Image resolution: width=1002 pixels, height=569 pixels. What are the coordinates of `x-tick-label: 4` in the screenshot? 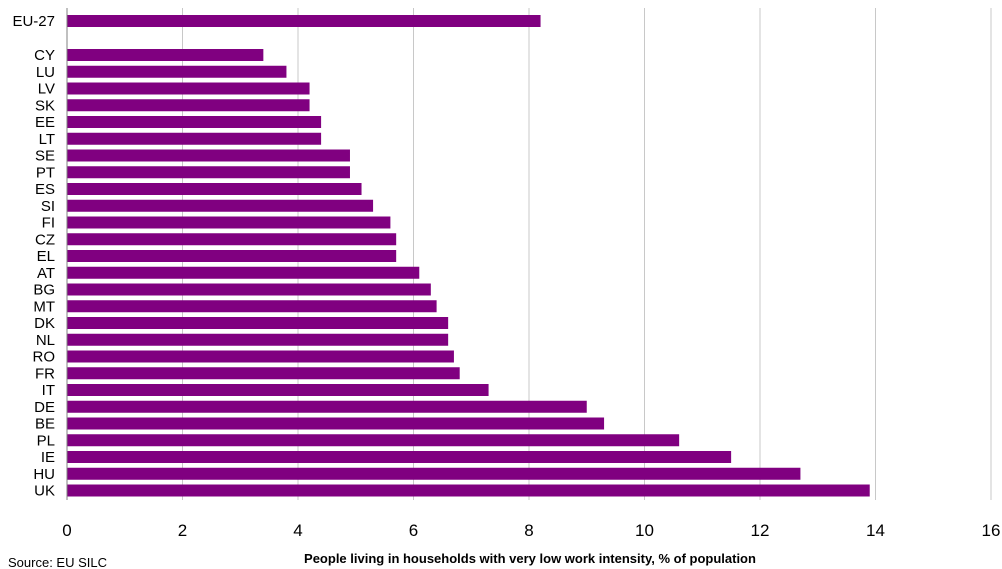 It's located at (297, 530).